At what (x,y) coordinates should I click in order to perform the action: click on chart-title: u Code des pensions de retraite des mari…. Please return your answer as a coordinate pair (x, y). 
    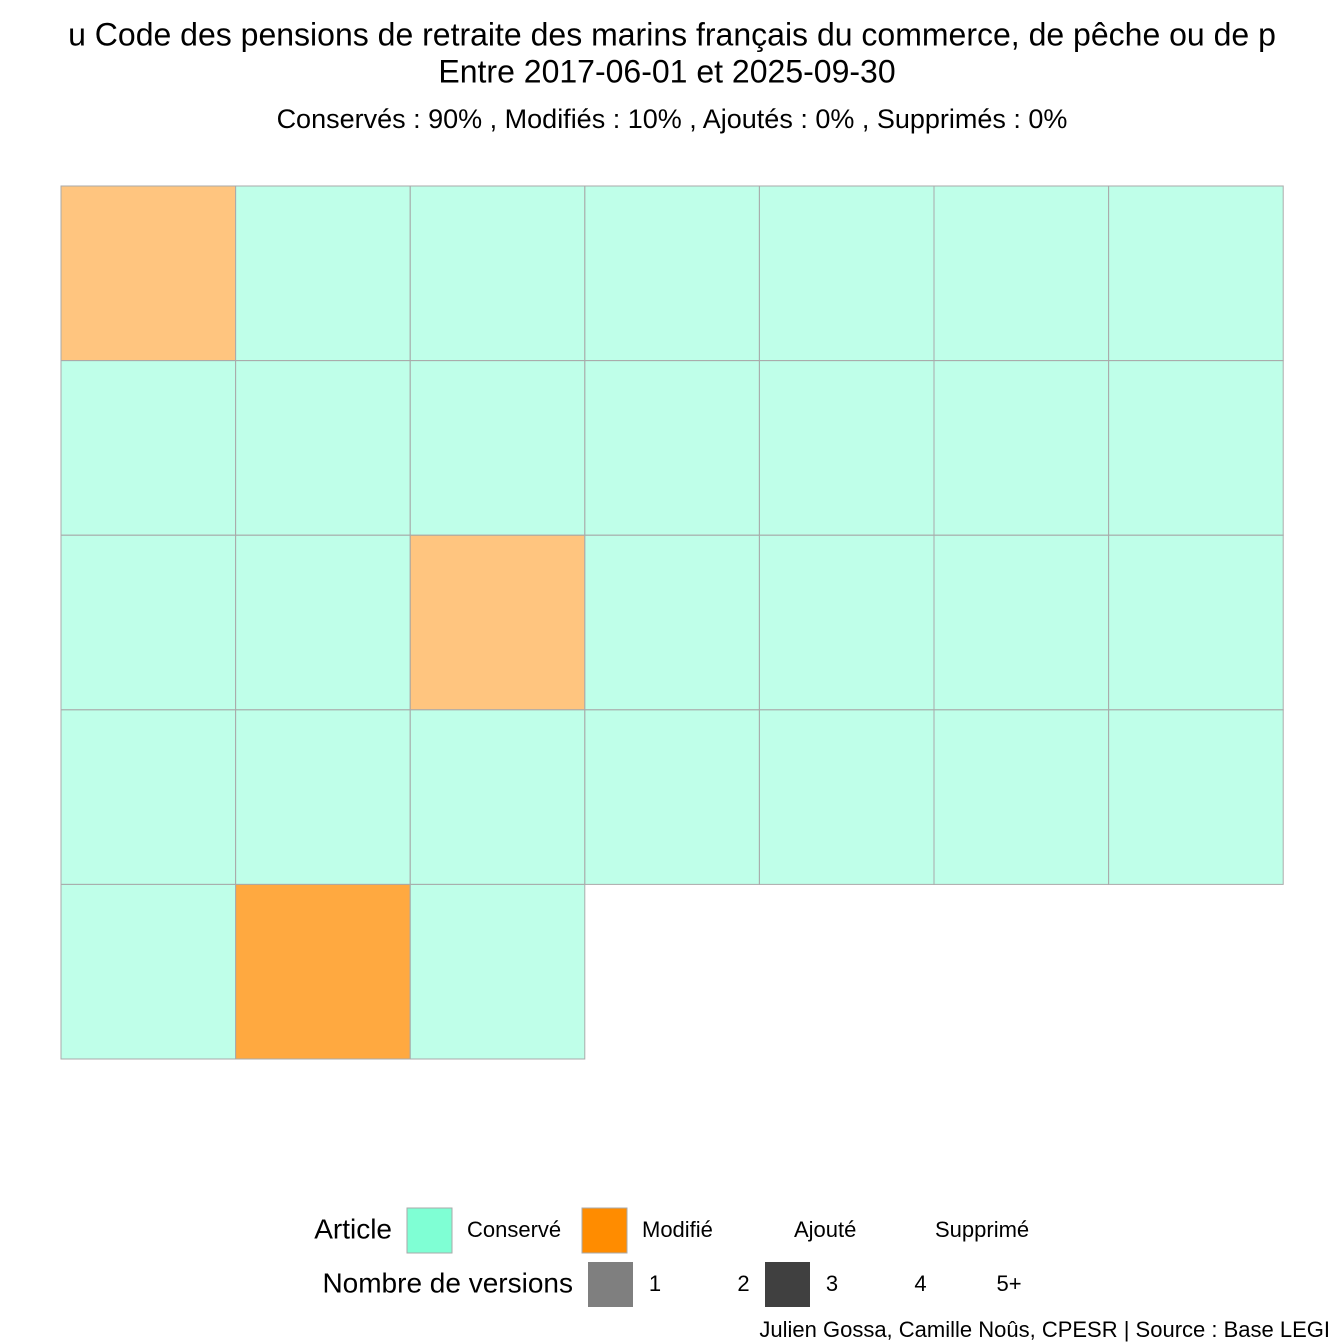
    Looking at the image, I should click on (672, 34).